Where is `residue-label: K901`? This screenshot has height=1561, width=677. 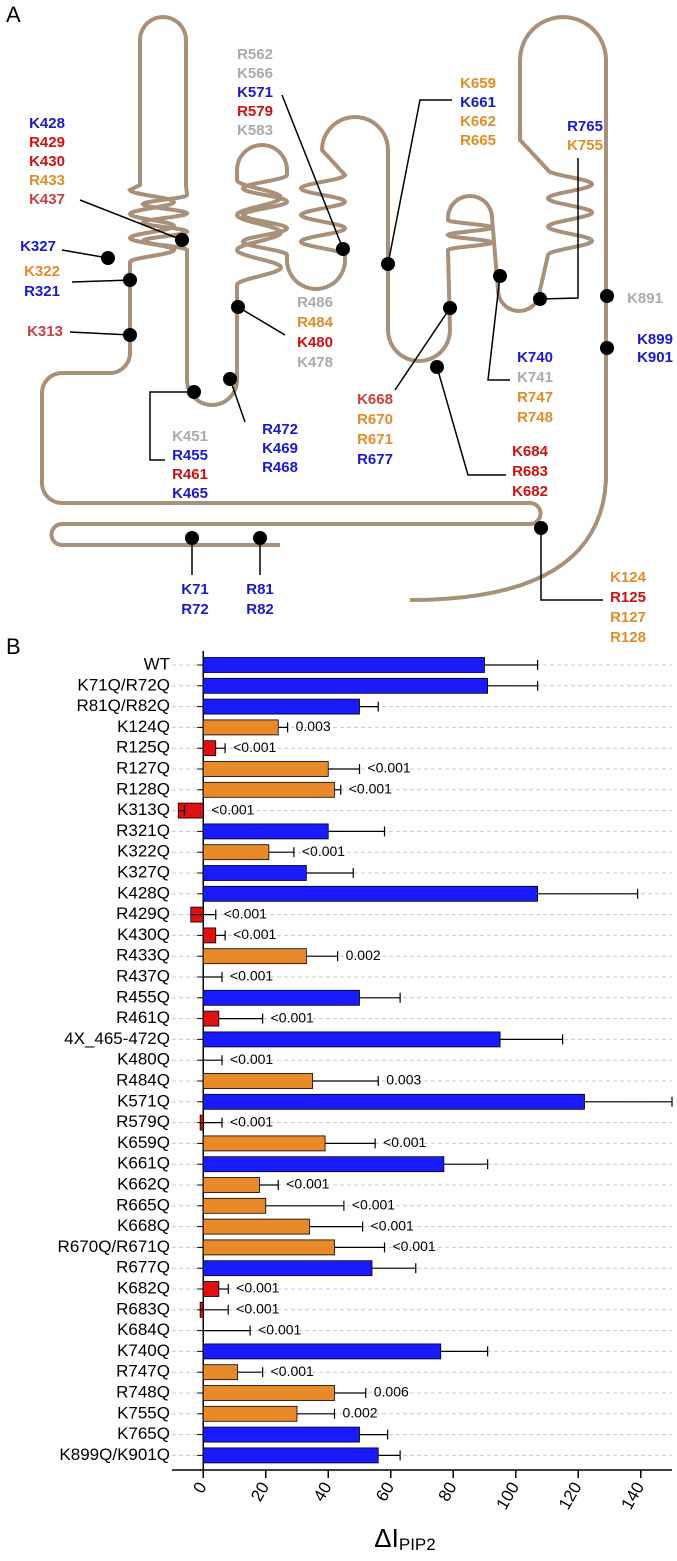
residue-label: K901 is located at coordinates (655, 357).